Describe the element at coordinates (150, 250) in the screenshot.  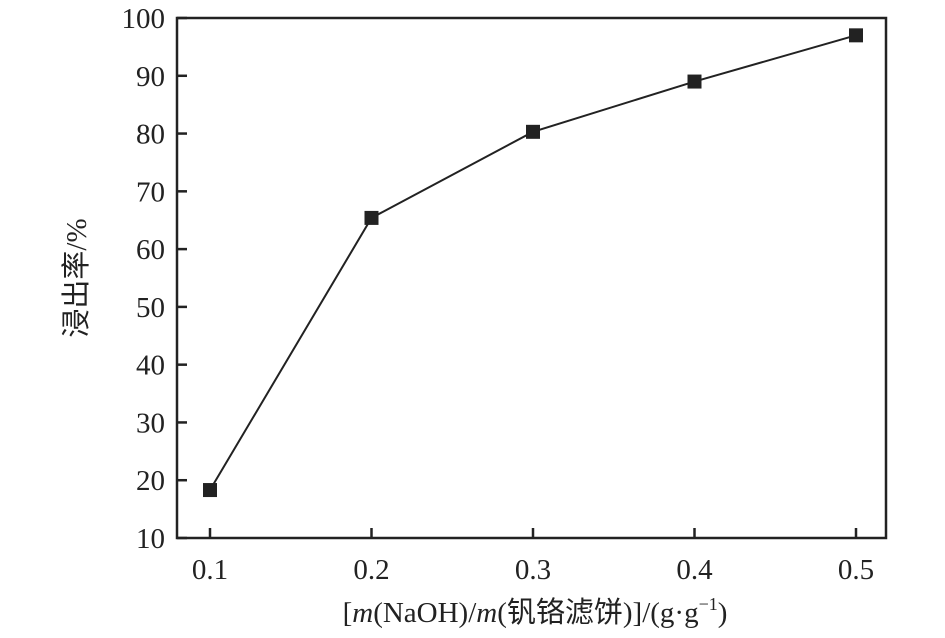
I see `y-tick-label: 60` at that location.